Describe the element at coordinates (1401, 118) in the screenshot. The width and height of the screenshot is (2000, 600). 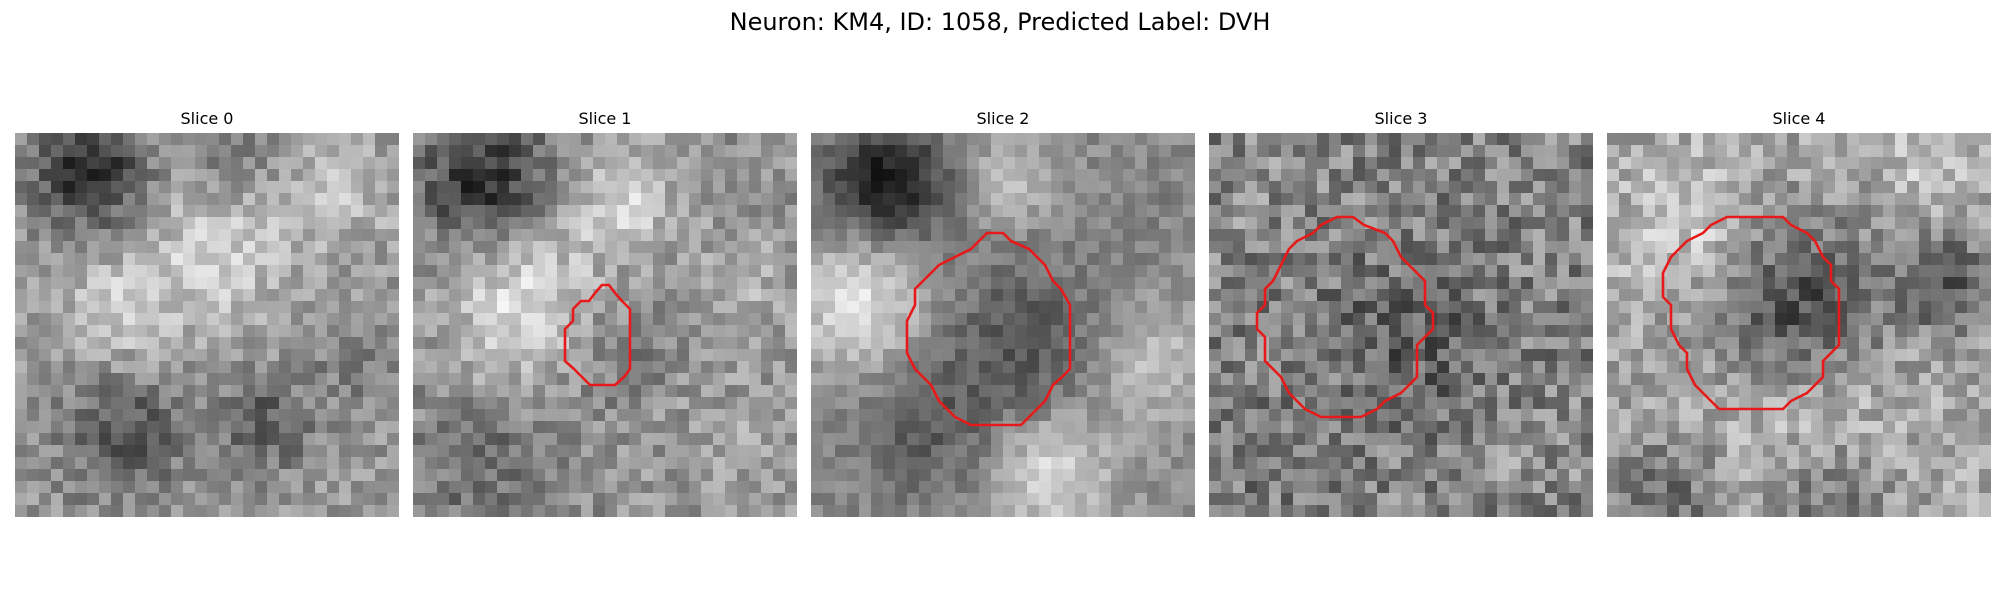
I see `slice-title: Slice 3` at that location.